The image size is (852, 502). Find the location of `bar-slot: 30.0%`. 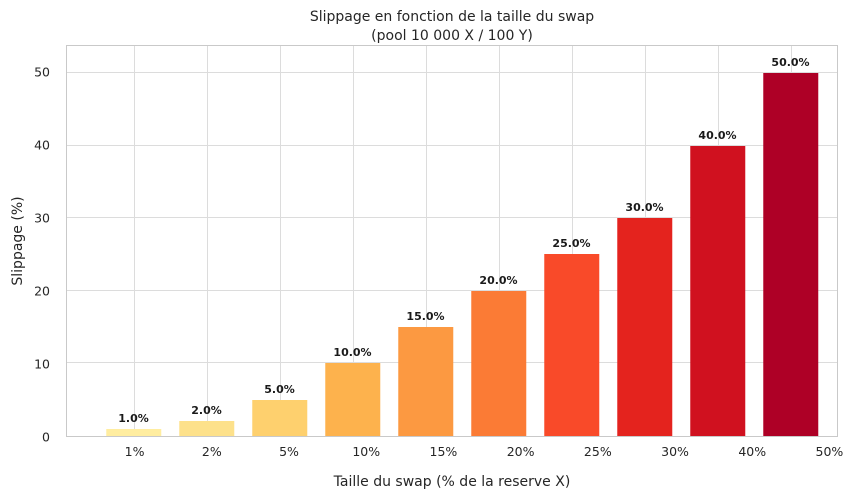

bar-slot: 30.0% is located at coordinates (644, 241).